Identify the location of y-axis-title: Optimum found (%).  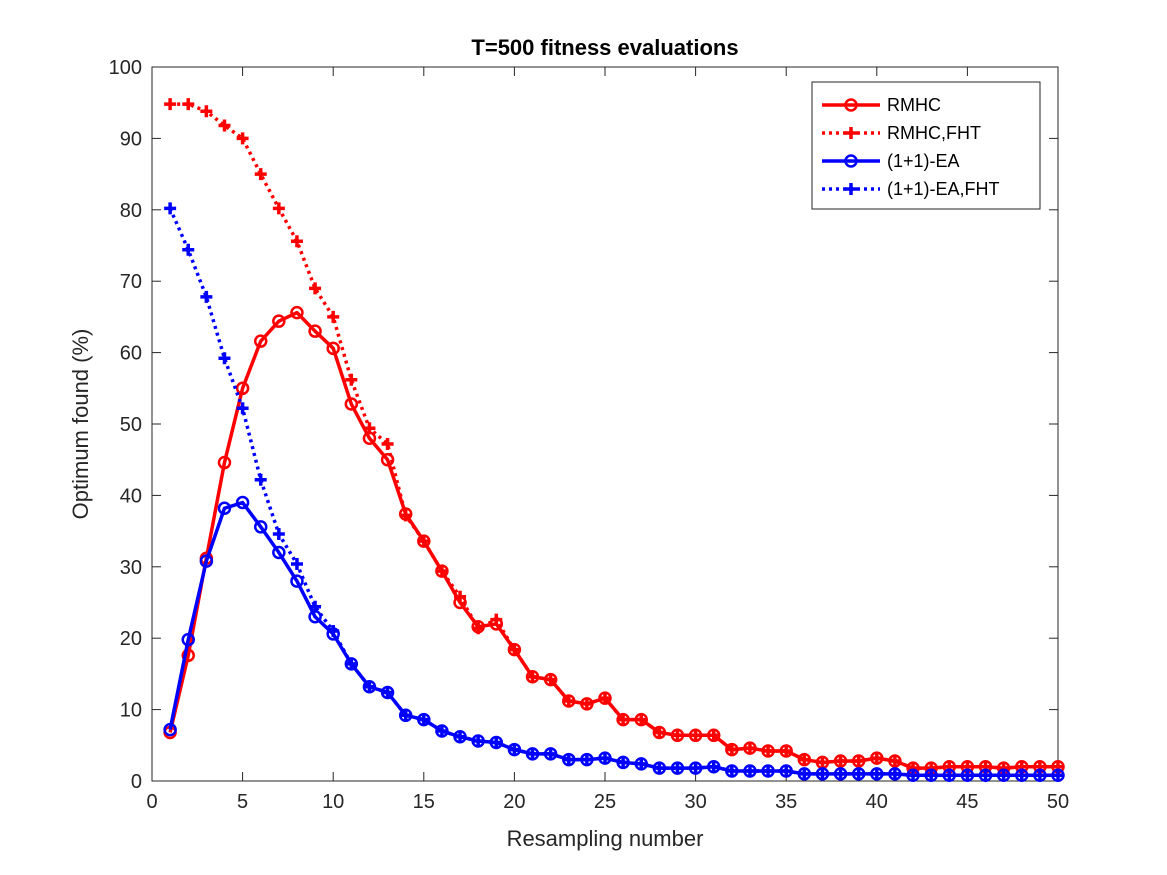
(80, 424).